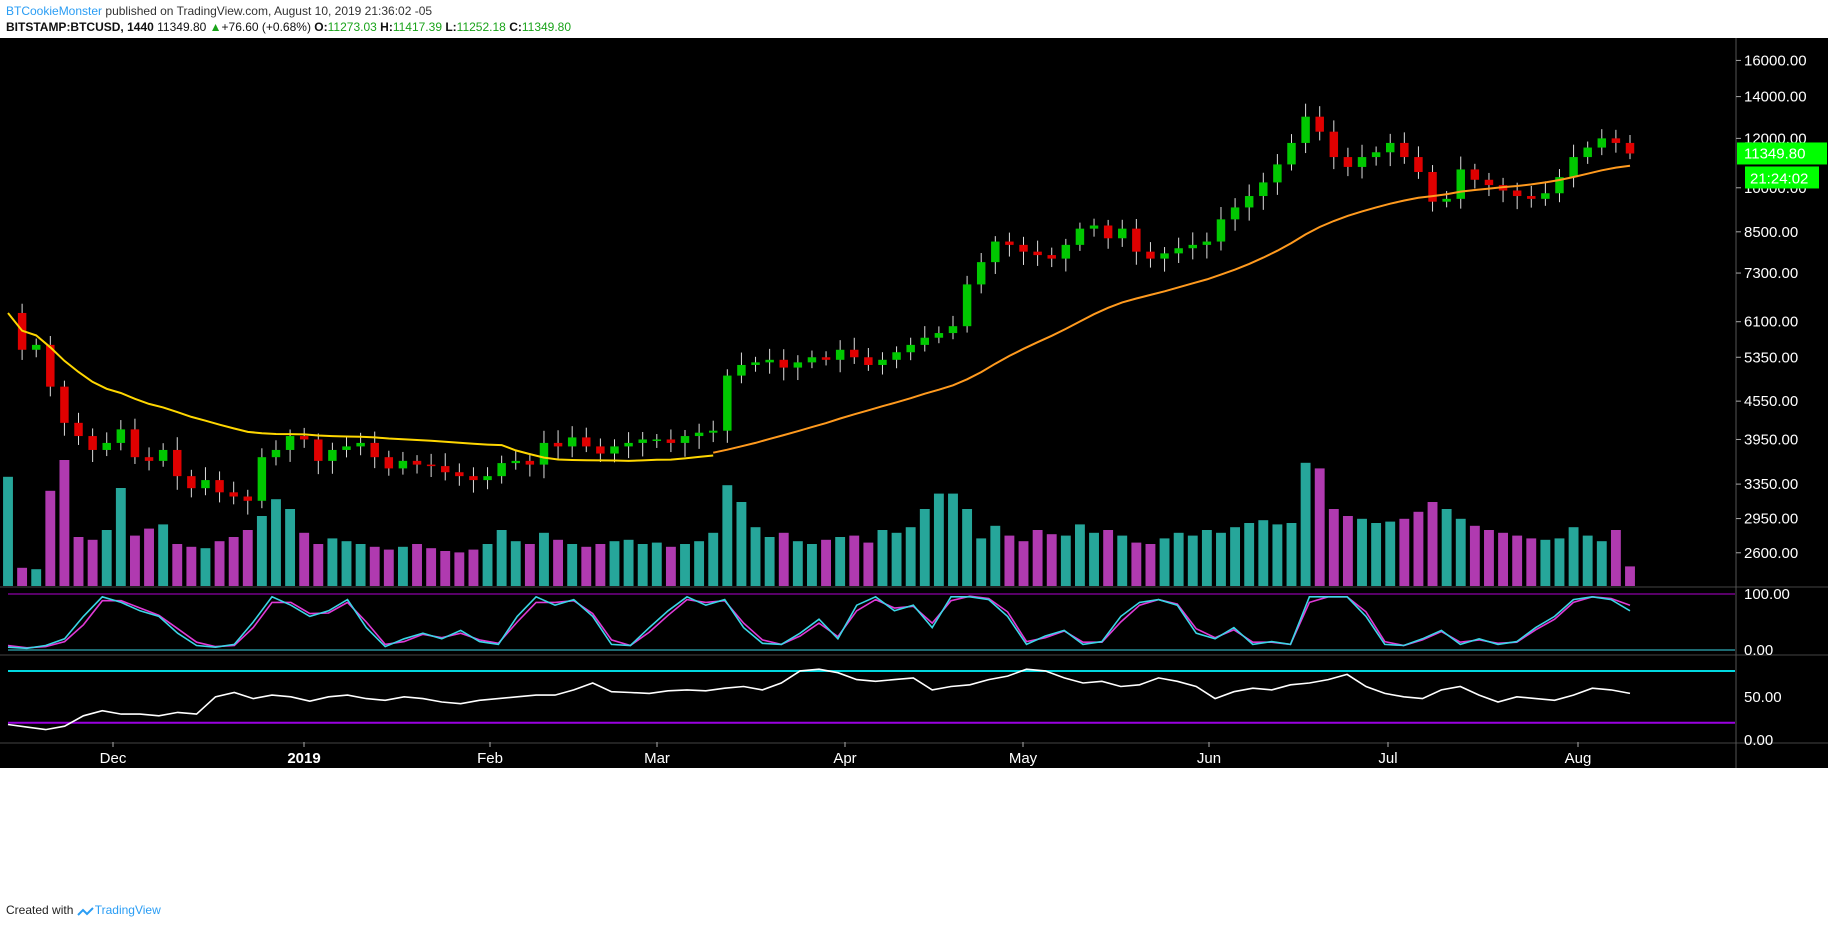  I want to click on stoch-axis-label: 100.00, so click(1767, 594).